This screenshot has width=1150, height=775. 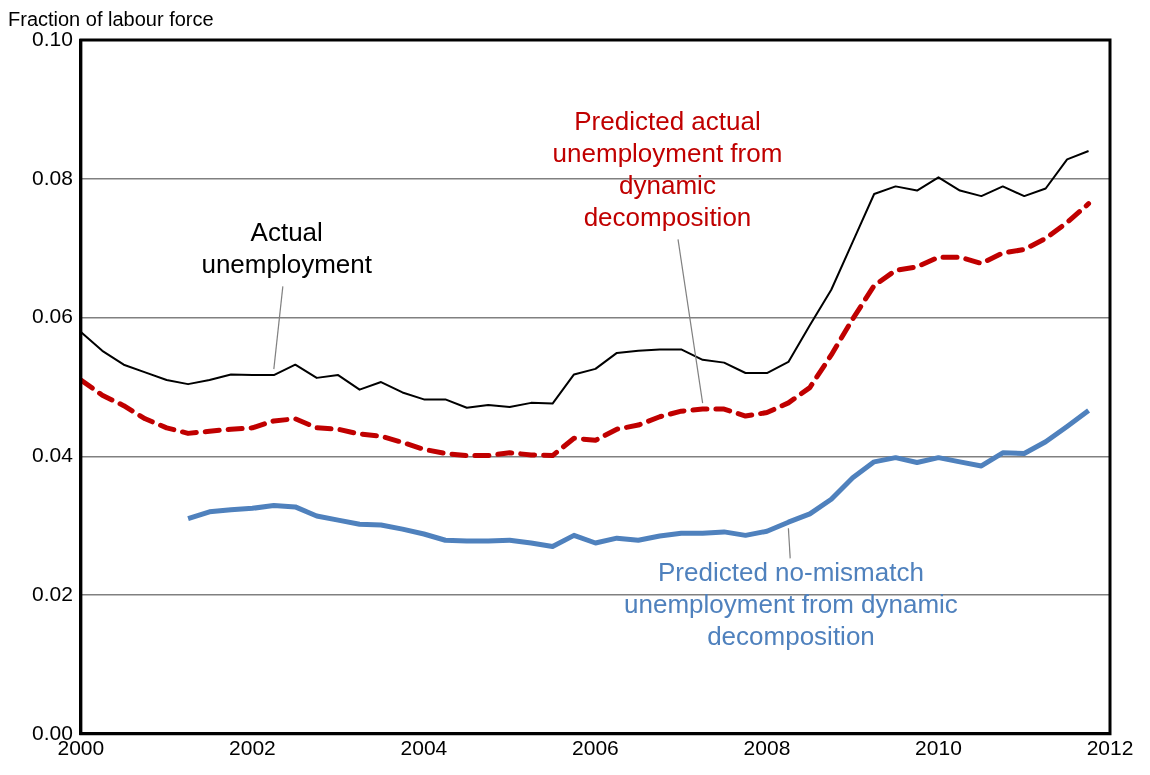 I want to click on series-label: Predicted no-mismatch unemployment from dynamic decomposition, so click(x=791, y=603).